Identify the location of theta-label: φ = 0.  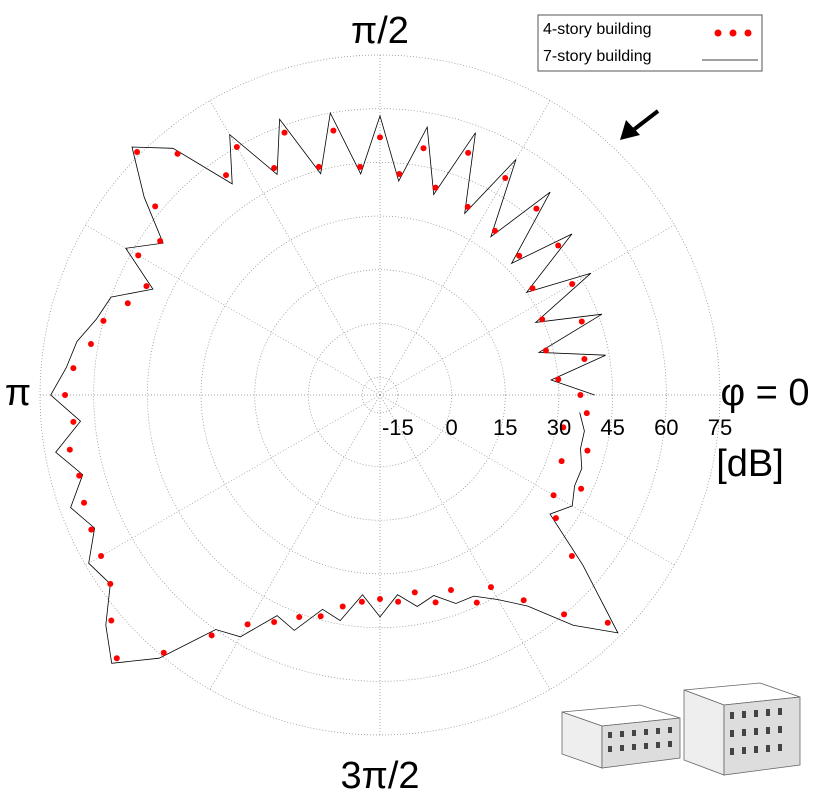
(764, 393).